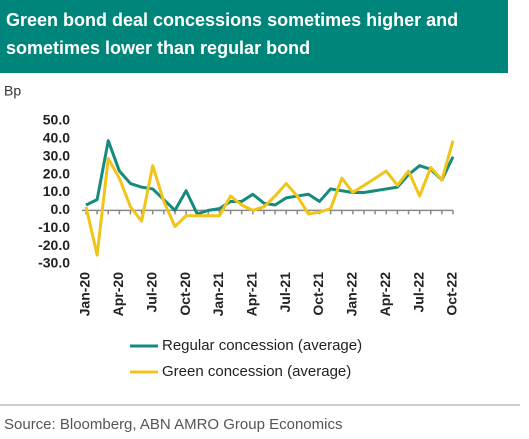  Describe the element at coordinates (56, 191) in the screenshot. I see `y-tick-label: 10.0` at that location.